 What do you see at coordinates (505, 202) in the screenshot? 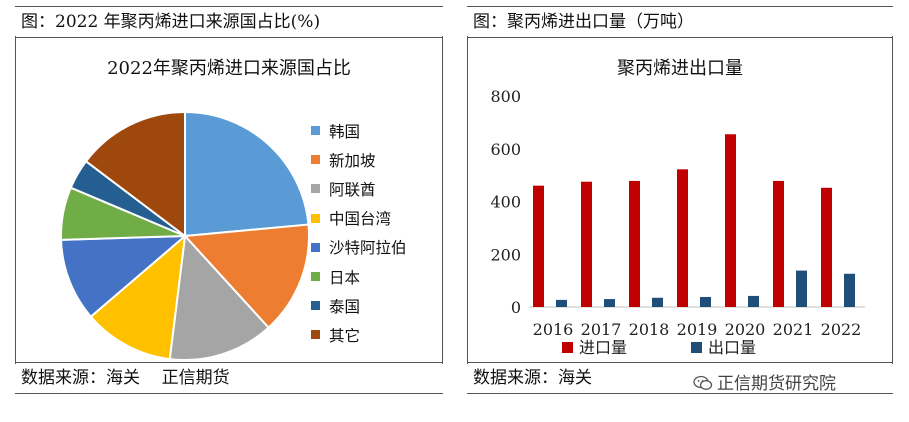
I see `y-tick-label: 400` at bounding box center [505, 202].